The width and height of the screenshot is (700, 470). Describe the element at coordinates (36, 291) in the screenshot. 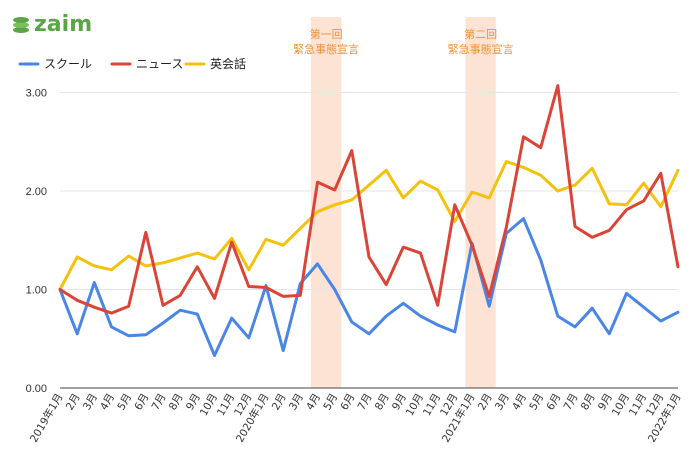

I see `y-tick-label: 1.00` at that location.